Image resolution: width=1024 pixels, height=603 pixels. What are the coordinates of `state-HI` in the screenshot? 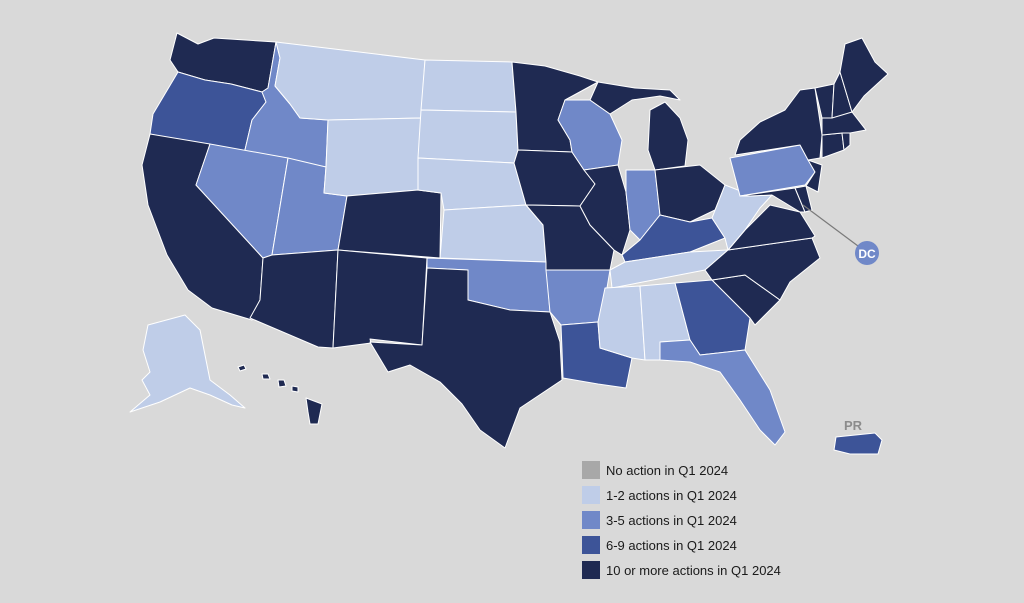 It's located at (280, 394).